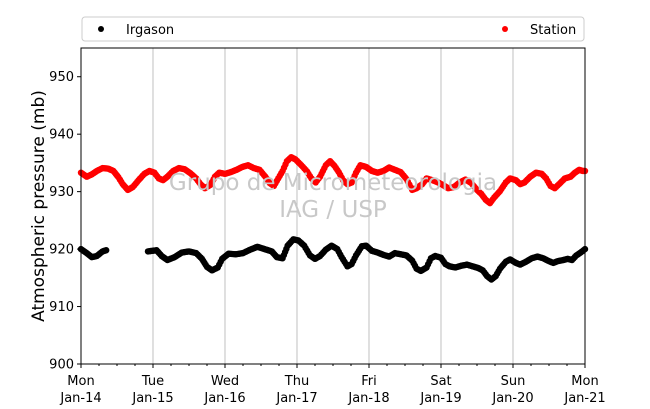 The height and width of the screenshot is (409, 650). What do you see at coordinates (440, 398) in the screenshot?
I see `x-tick-date: Jan-19` at bounding box center [440, 398].